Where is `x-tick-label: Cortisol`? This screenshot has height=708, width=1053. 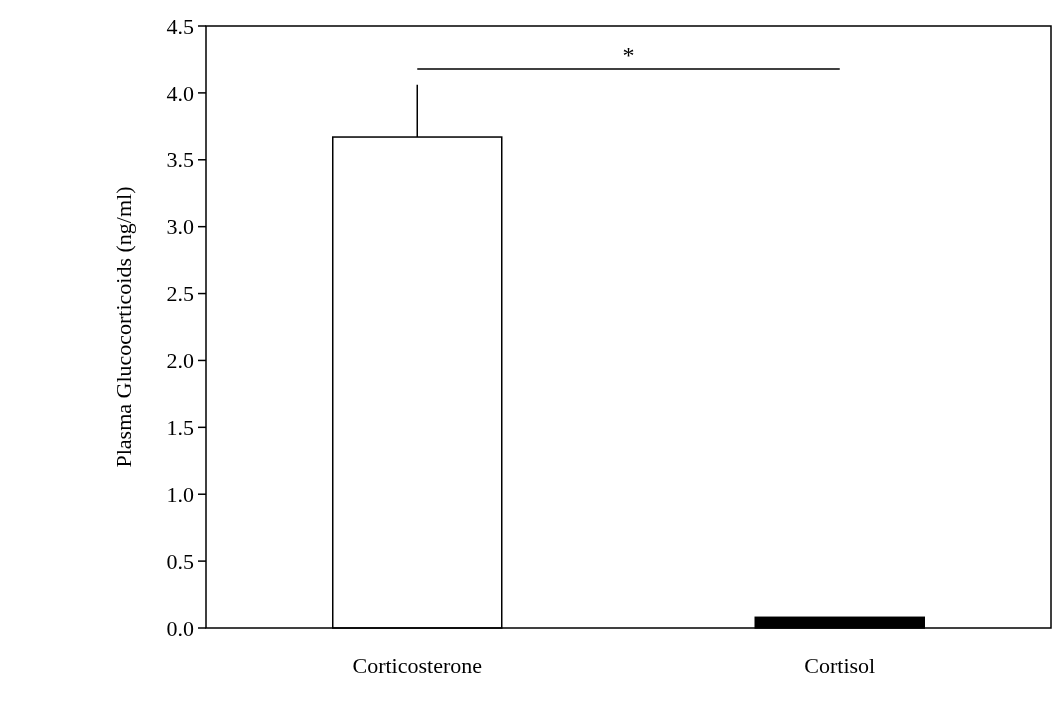
x-tick-label: Cortisol is located at coordinates (840, 665).